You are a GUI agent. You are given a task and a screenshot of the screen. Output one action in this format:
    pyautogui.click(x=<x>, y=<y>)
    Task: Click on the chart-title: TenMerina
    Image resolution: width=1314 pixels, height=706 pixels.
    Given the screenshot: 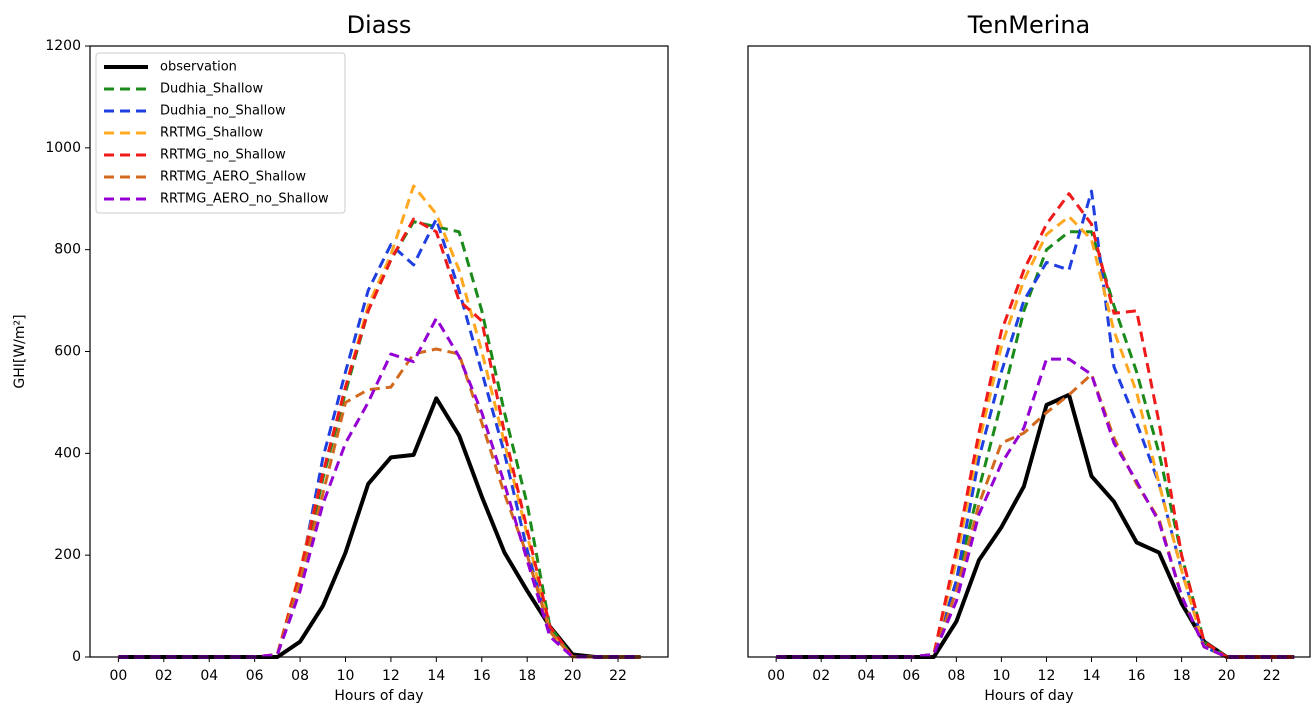 What is the action you would take?
    pyautogui.click(x=1028, y=25)
    